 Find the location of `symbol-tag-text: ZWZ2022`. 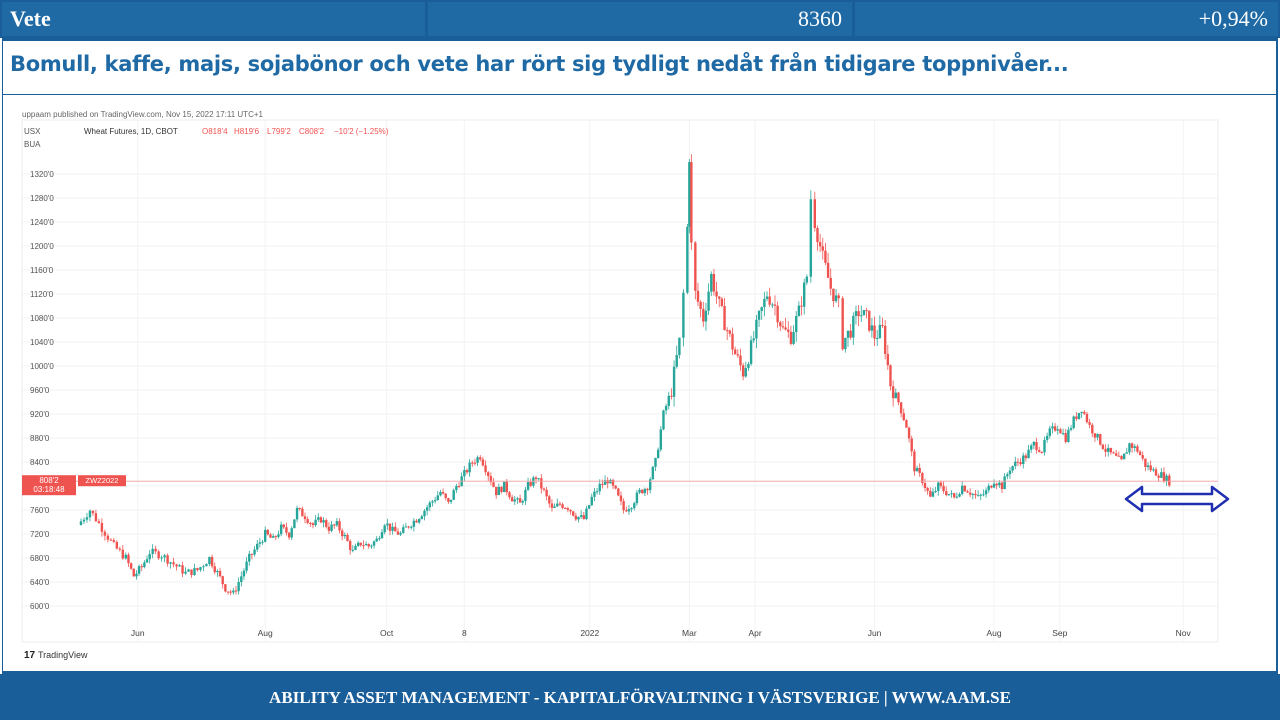

symbol-tag-text: ZWZ2022 is located at coordinates (102, 480).